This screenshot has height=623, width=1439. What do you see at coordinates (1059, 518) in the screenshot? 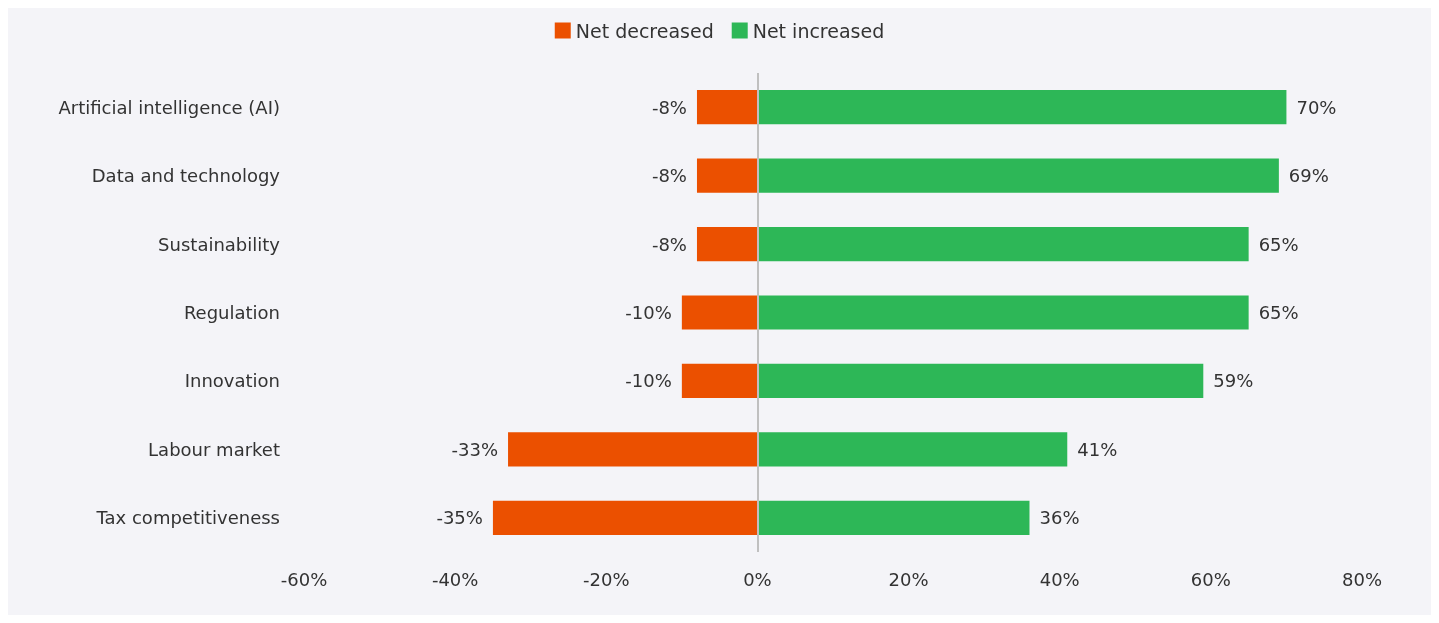
I see `data-label: 36%` at bounding box center [1059, 518].